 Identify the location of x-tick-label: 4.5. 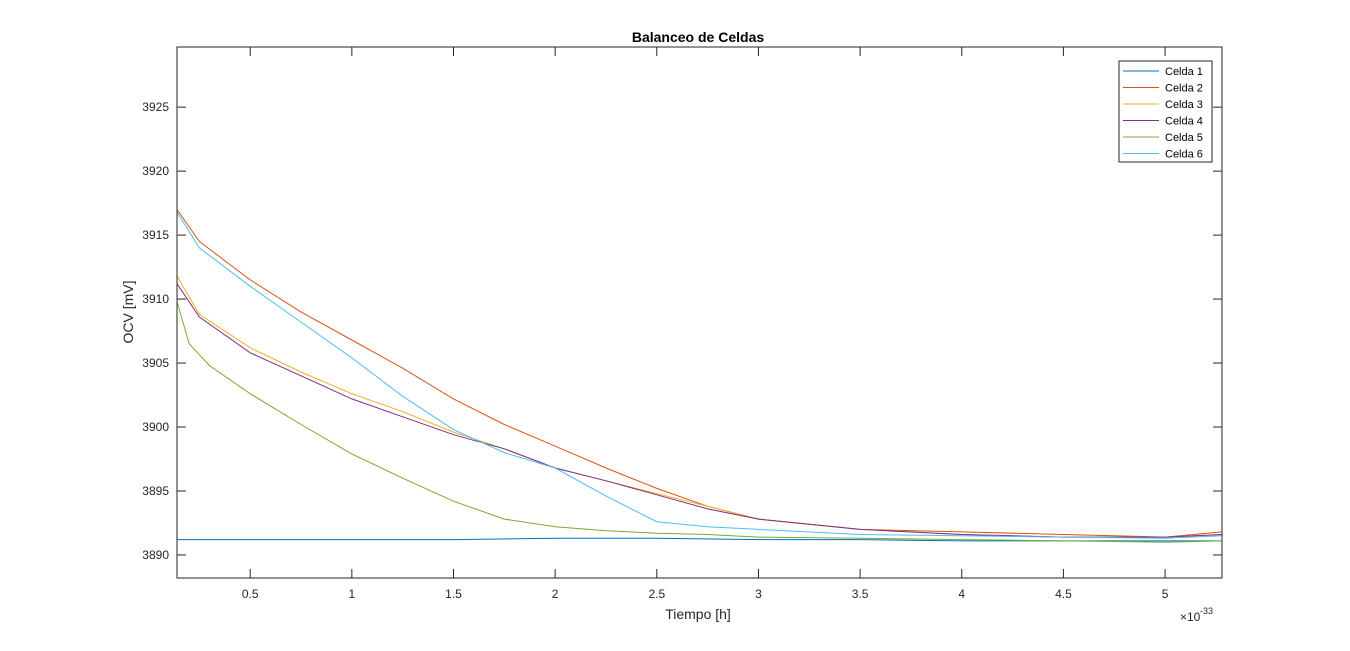
(1063, 594).